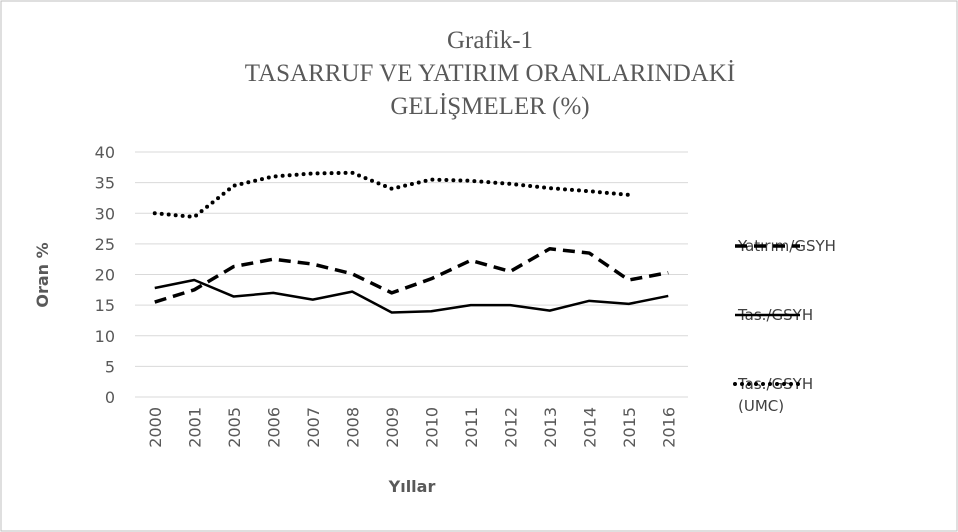  I want to click on legend-label: Yatırım/GSYH, so click(787, 246).